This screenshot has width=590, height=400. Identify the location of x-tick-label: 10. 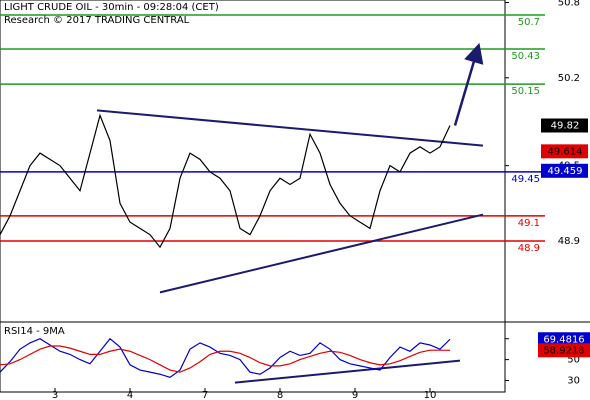
(430, 395).